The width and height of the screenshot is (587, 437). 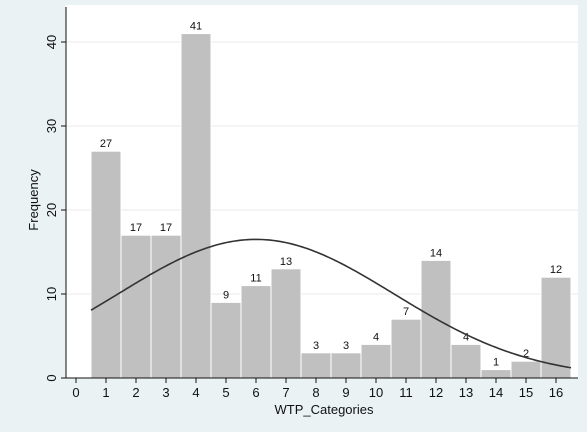 What do you see at coordinates (136, 228) in the screenshot?
I see `bar-label-2: 17` at bounding box center [136, 228].